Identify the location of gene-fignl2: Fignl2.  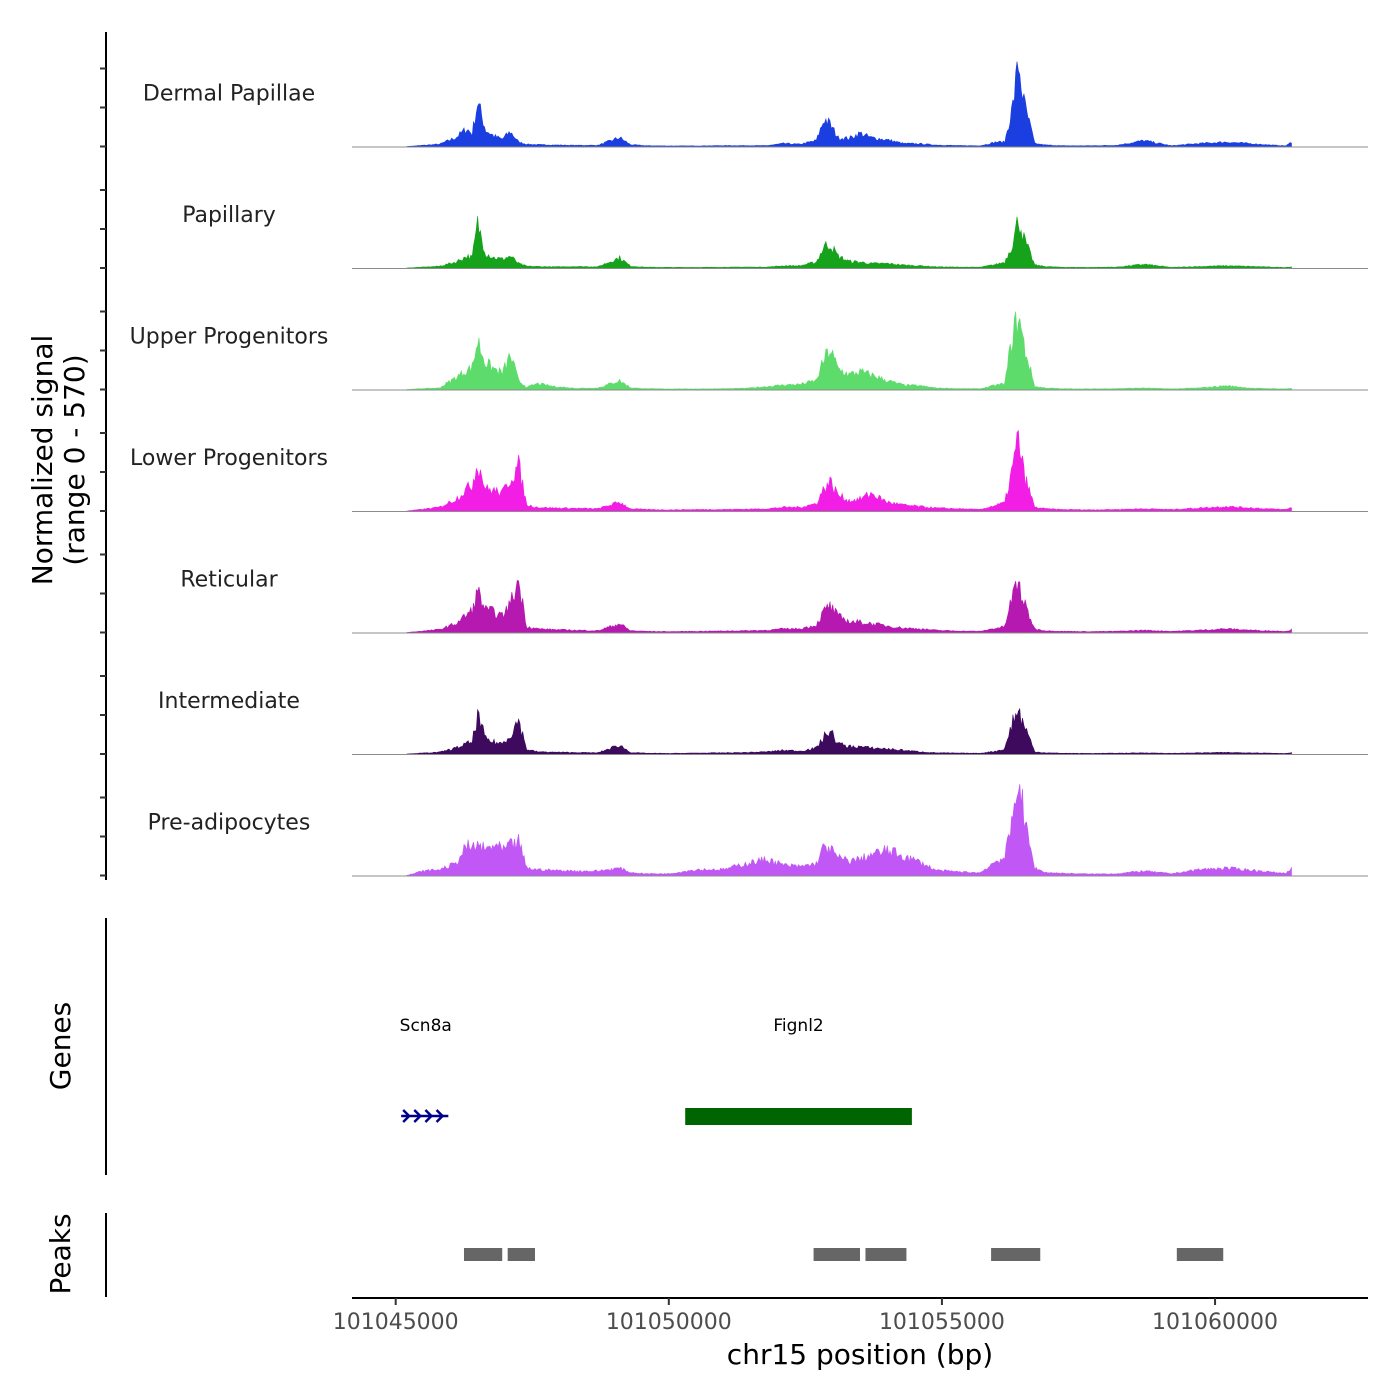
(798, 1070).